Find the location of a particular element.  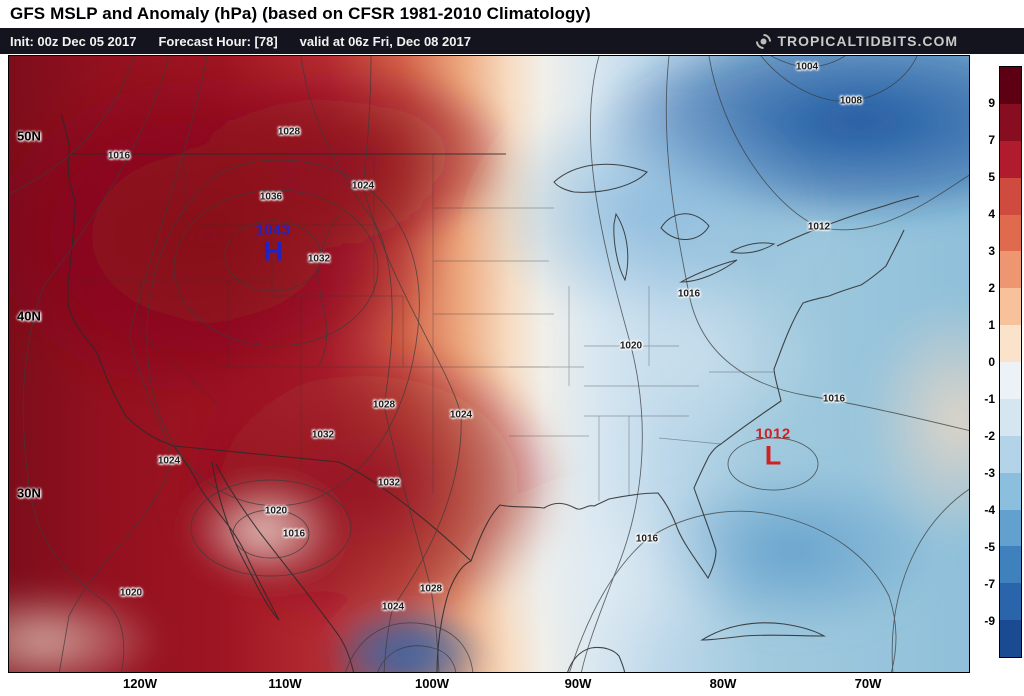

colorbar-tick-label: 4 is located at coordinates (991, 214).